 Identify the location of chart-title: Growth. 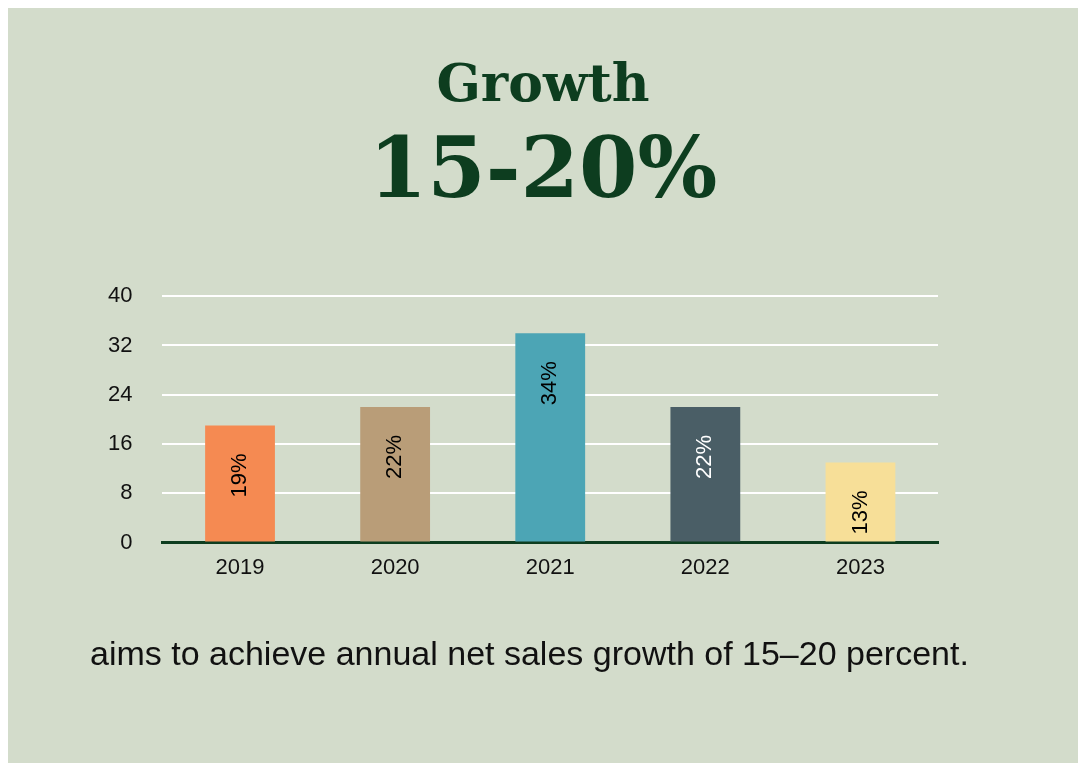
(543, 83).